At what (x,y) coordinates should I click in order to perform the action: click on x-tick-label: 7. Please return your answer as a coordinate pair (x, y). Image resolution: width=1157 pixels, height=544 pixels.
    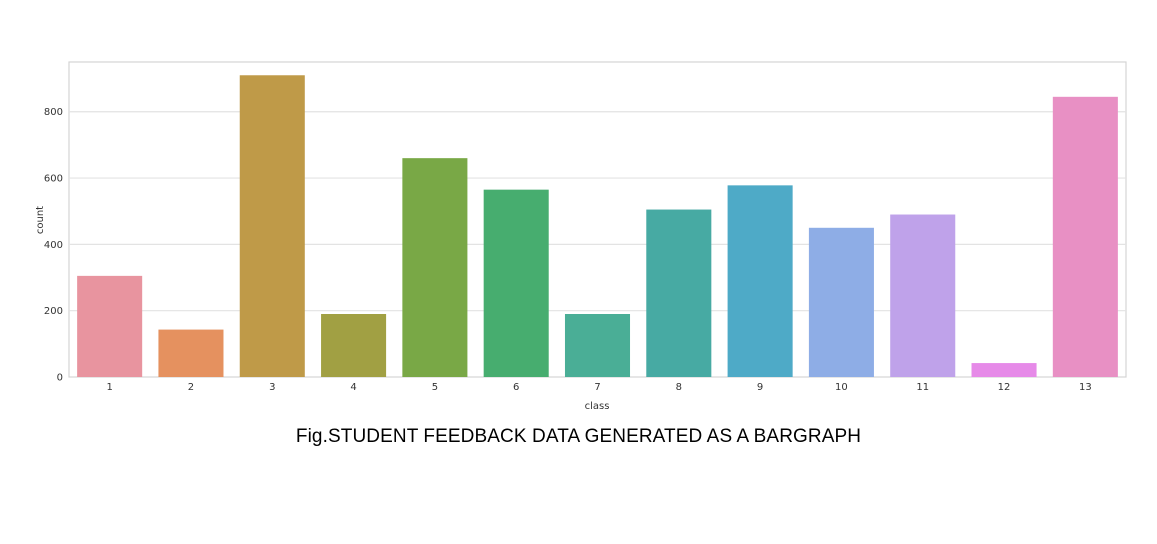
    Looking at the image, I should click on (597, 387).